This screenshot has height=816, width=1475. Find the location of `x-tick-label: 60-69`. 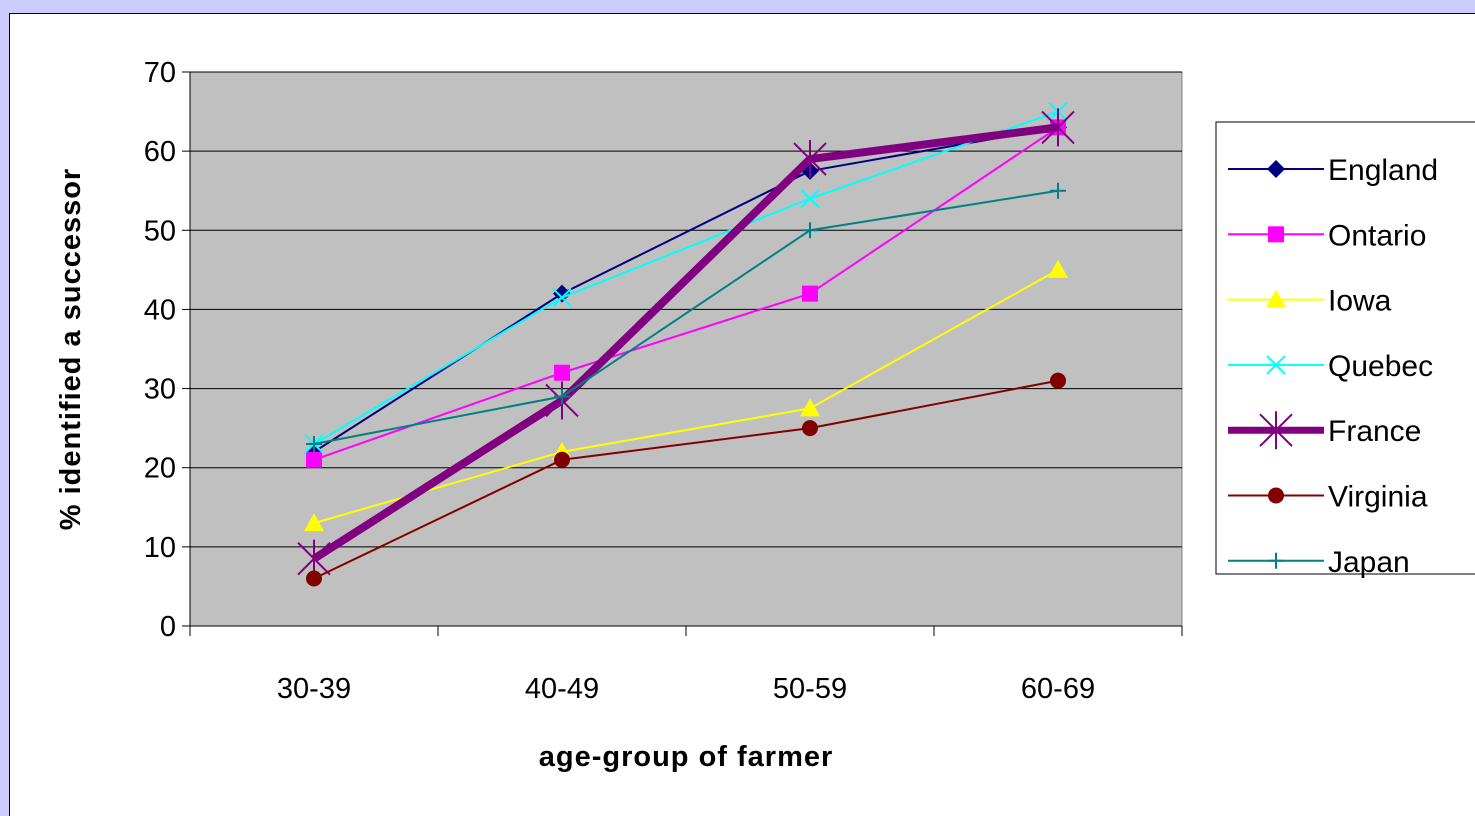

x-tick-label: 60-69 is located at coordinates (1058, 689).